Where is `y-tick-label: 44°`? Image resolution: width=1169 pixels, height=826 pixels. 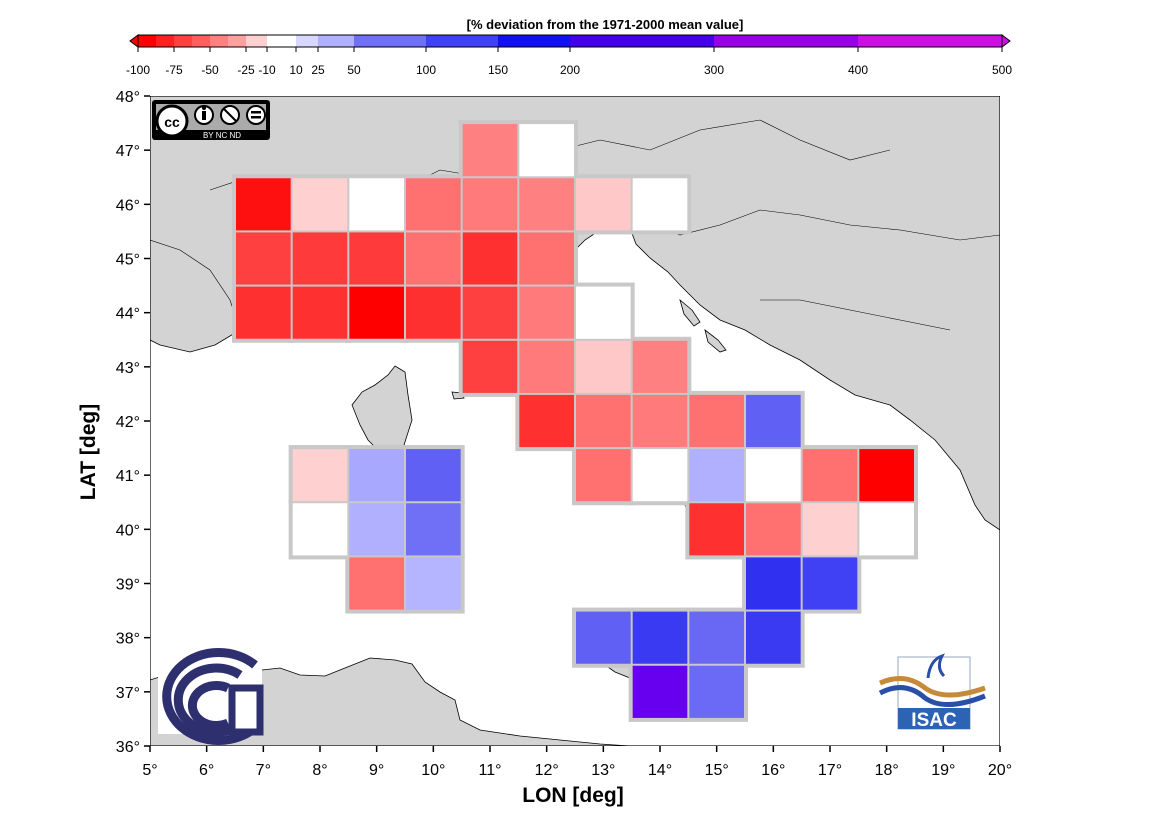
y-tick-label: 44° is located at coordinates (128, 314).